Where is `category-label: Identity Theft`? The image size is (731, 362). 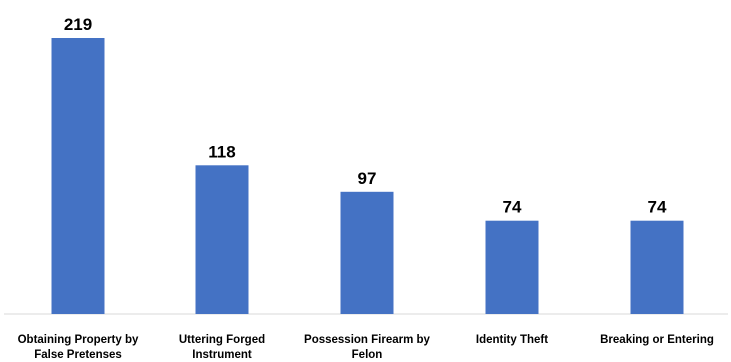 category-label: Identity Theft is located at coordinates (512, 340).